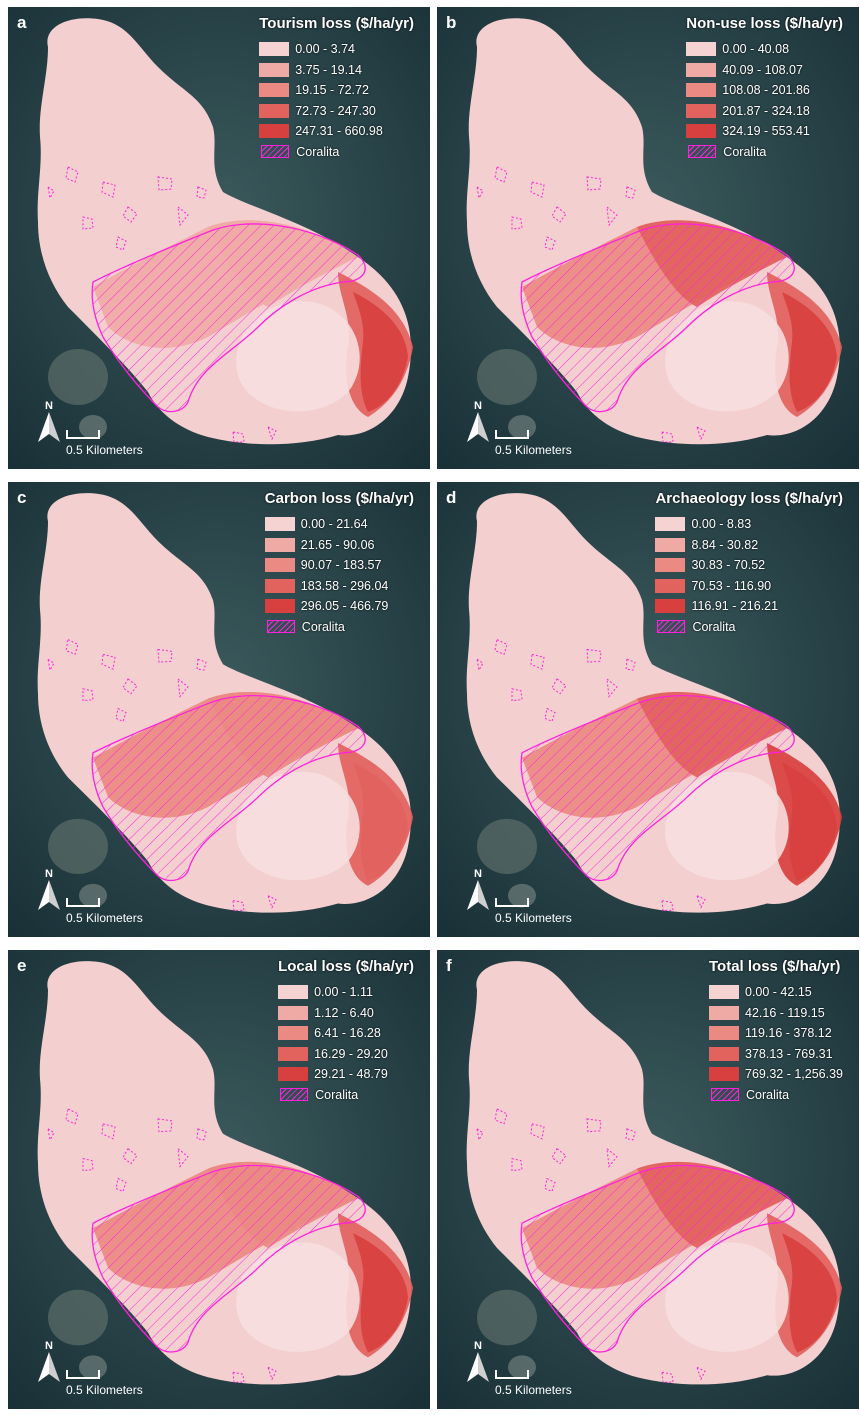  What do you see at coordinates (778, 992) in the screenshot?
I see `legend-label: 0.00 - 42.15` at bounding box center [778, 992].